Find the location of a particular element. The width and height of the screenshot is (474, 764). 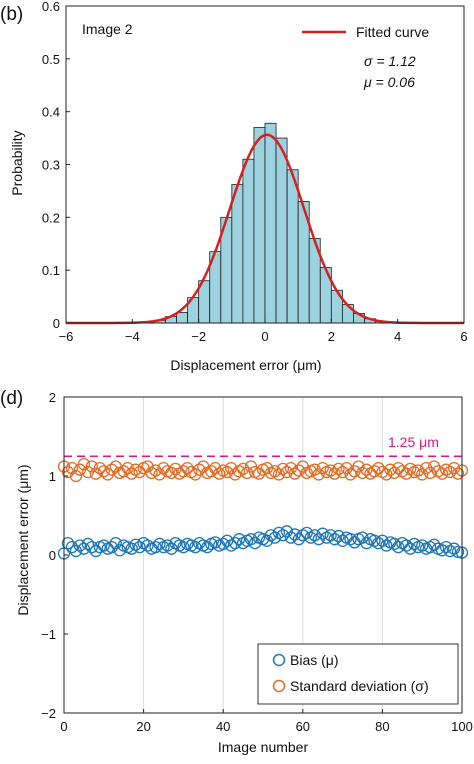

mu-label: μ = 0.06 is located at coordinates (389, 82).